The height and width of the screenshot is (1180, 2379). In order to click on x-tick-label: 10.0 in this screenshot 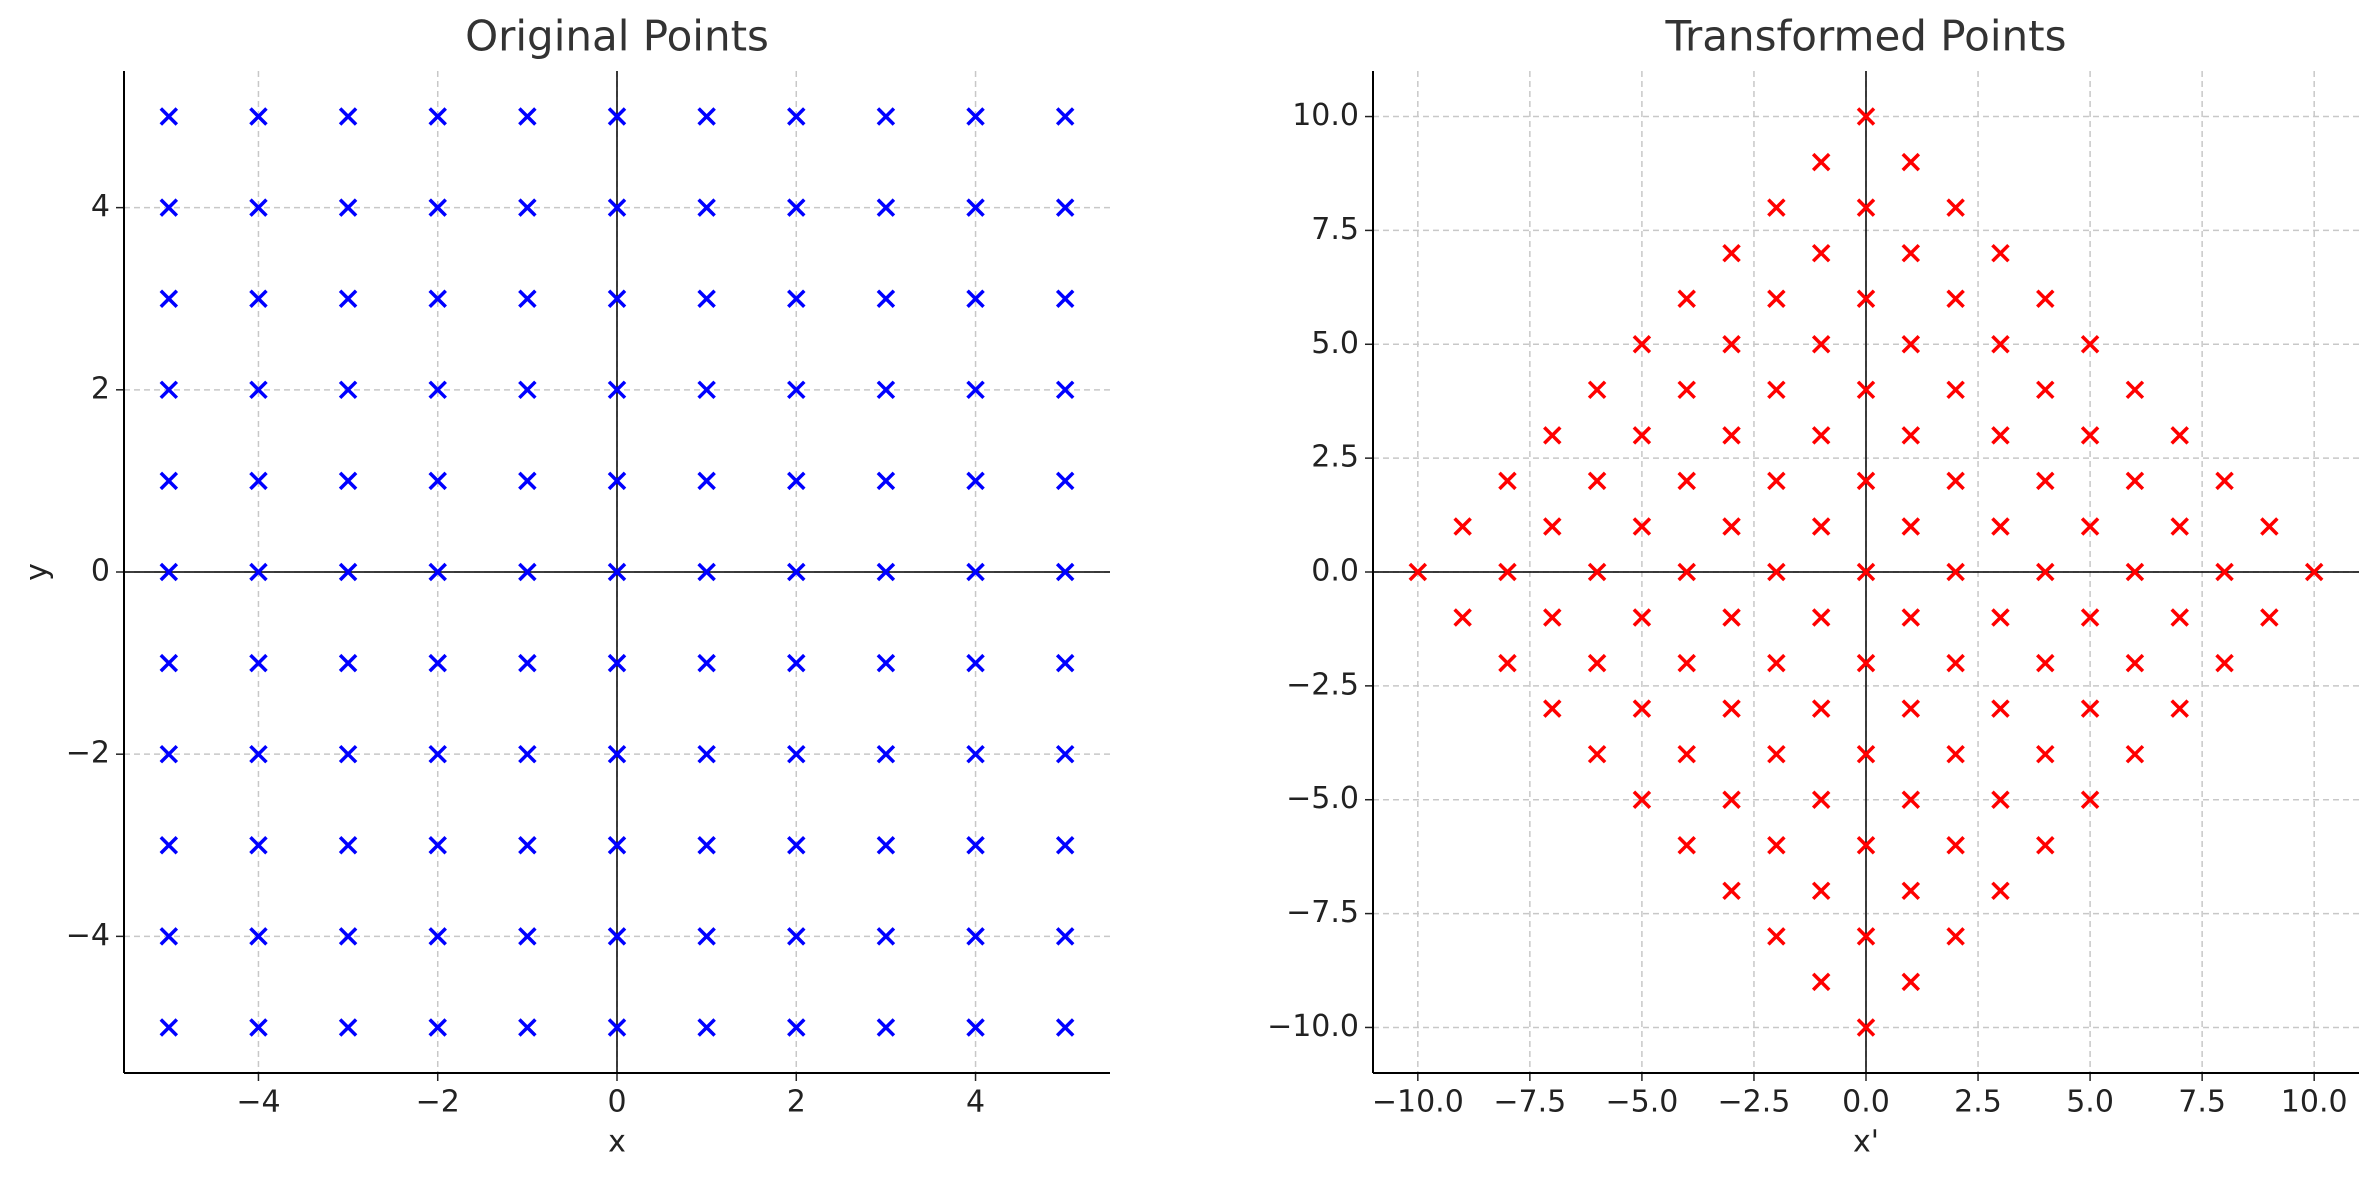, I will do `click(2314, 1102)`.